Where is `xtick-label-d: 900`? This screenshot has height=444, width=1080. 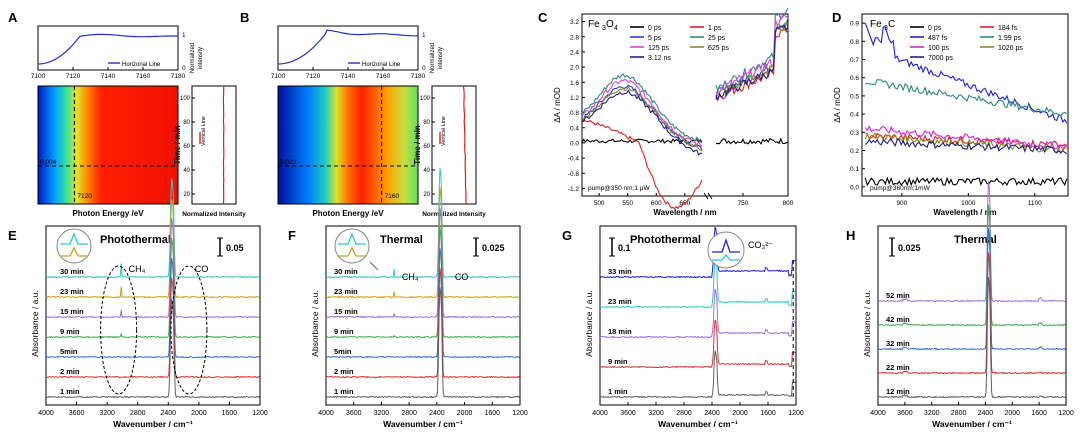 xtick-label-d: 900 is located at coordinates (901, 203).